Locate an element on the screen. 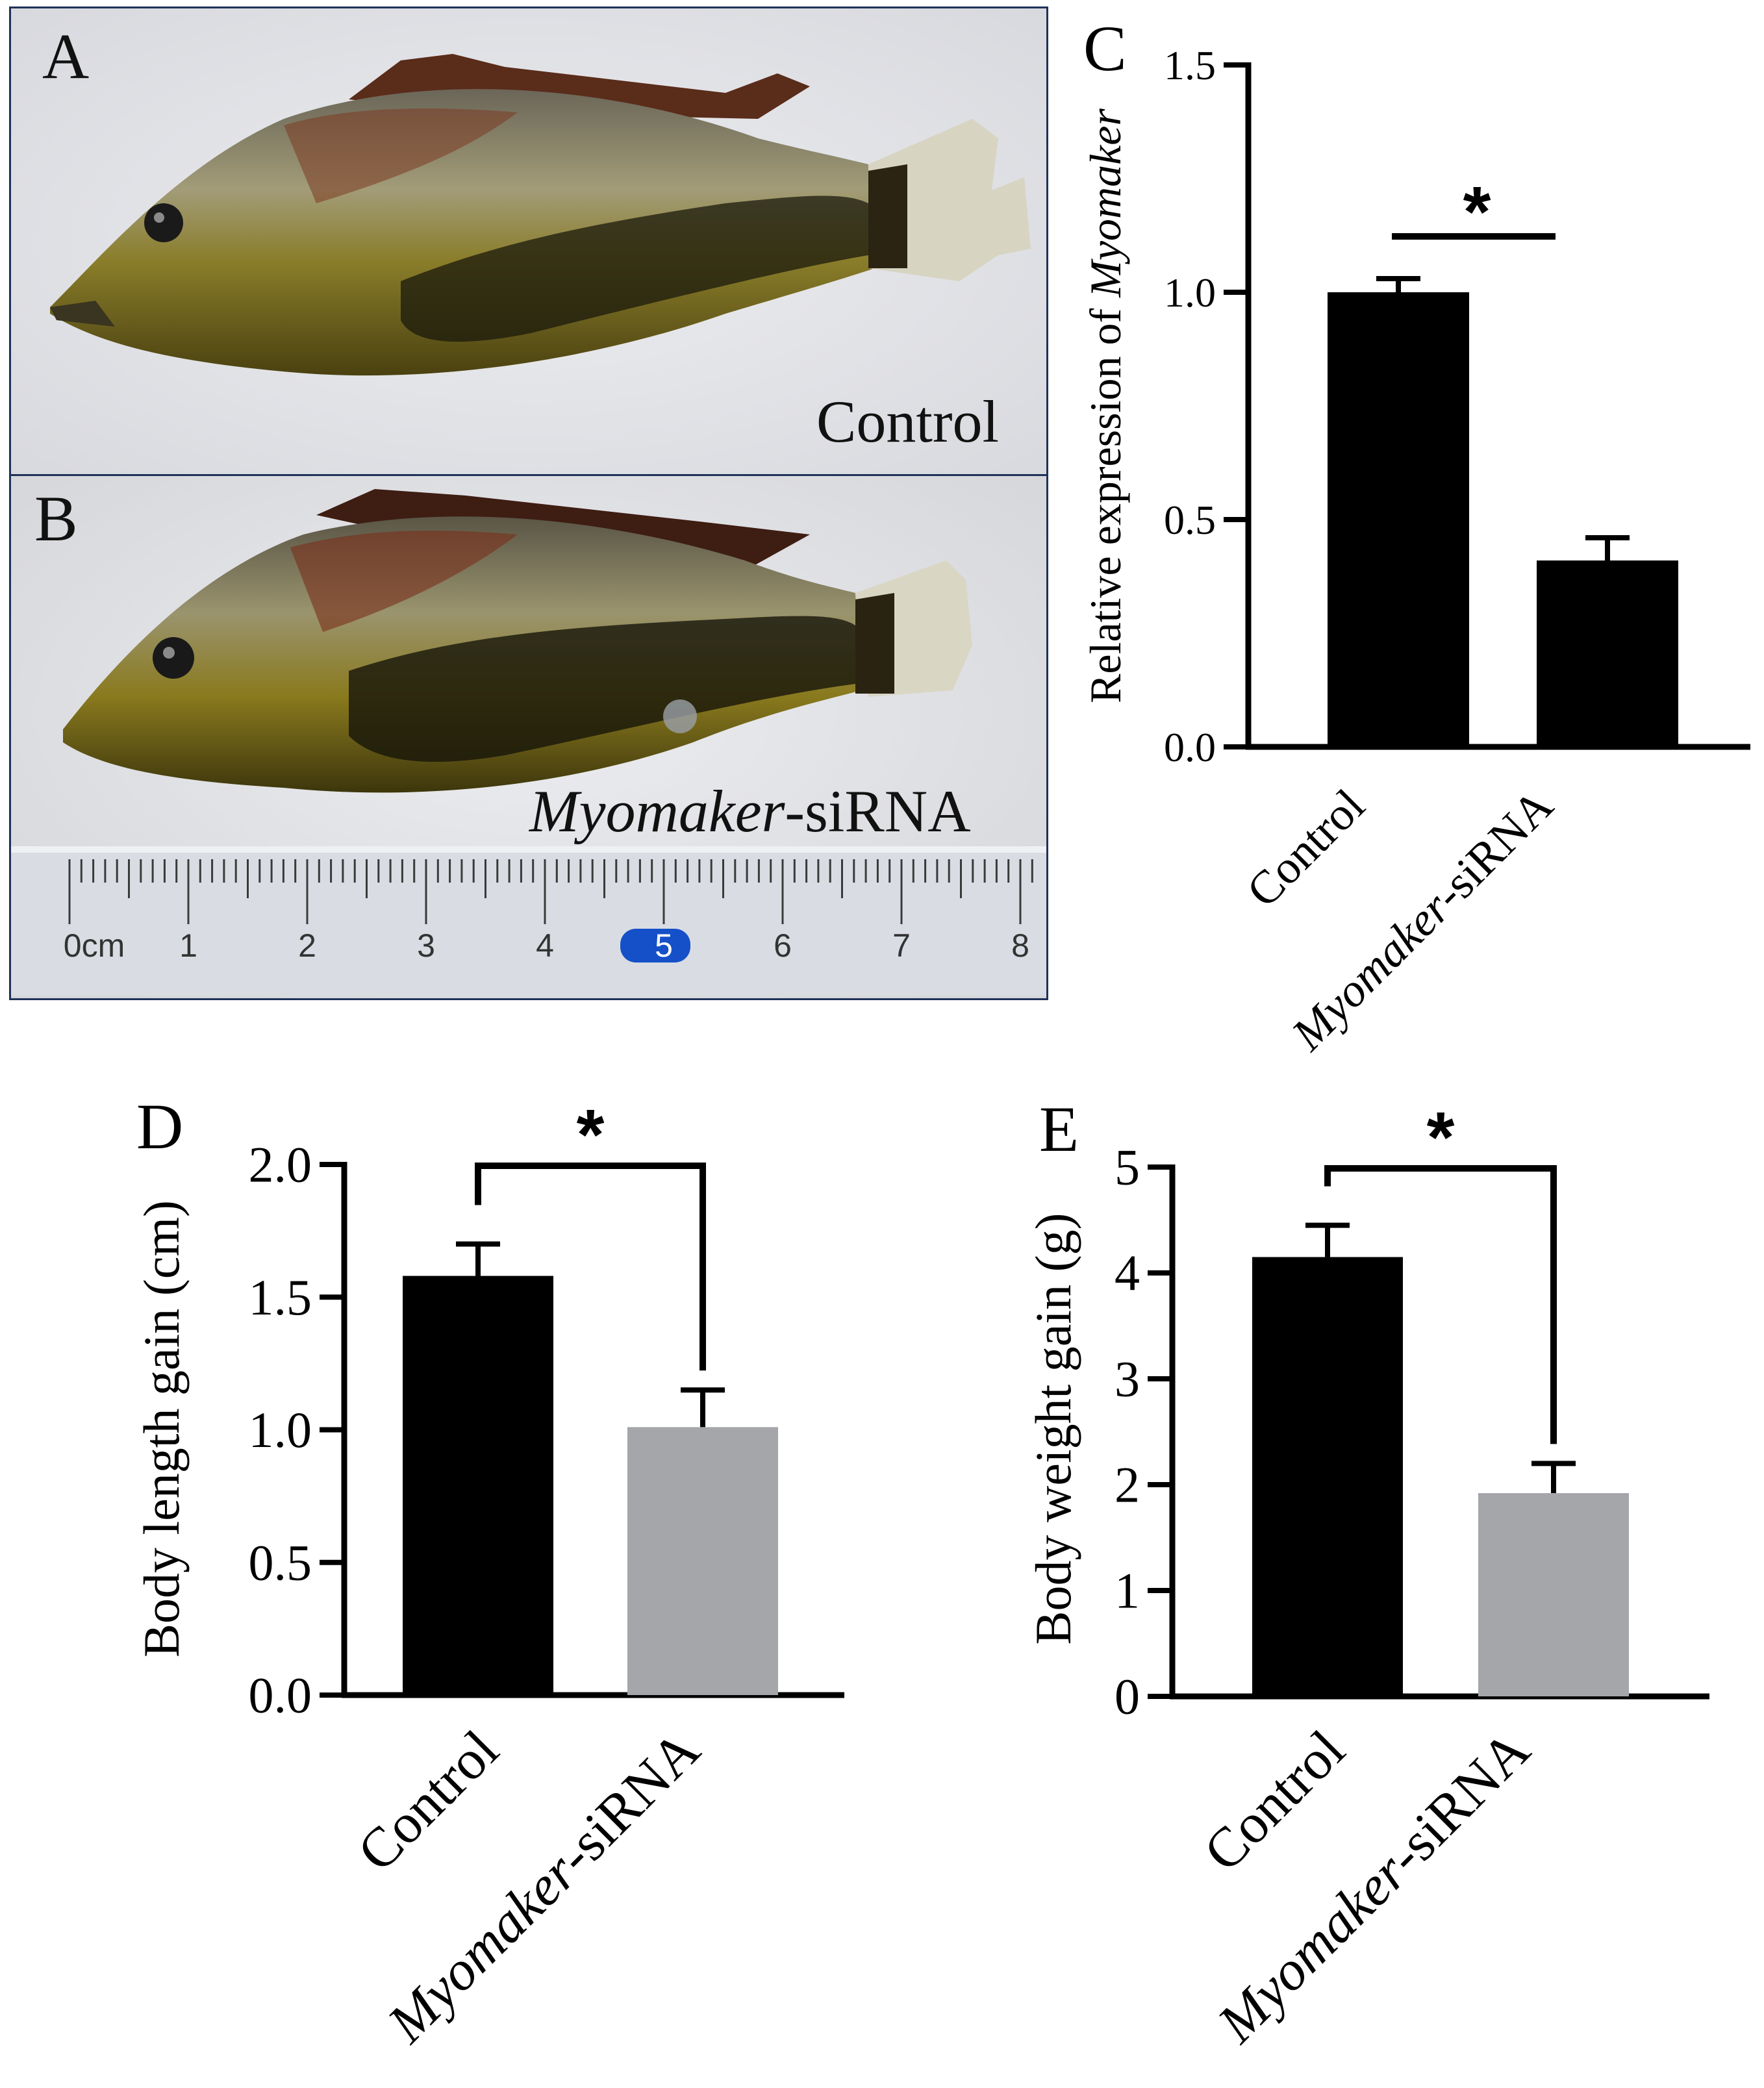 This screenshot has height=2088, width=1764. caption-sirna-suffix: -siRNA is located at coordinates (878, 811).